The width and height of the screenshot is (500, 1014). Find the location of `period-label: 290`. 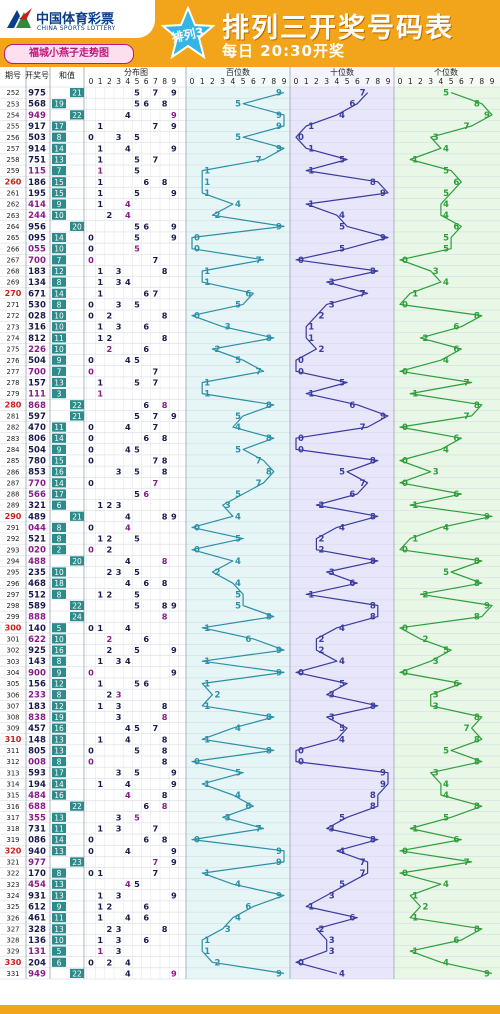

period-label: 290 is located at coordinates (13, 516).